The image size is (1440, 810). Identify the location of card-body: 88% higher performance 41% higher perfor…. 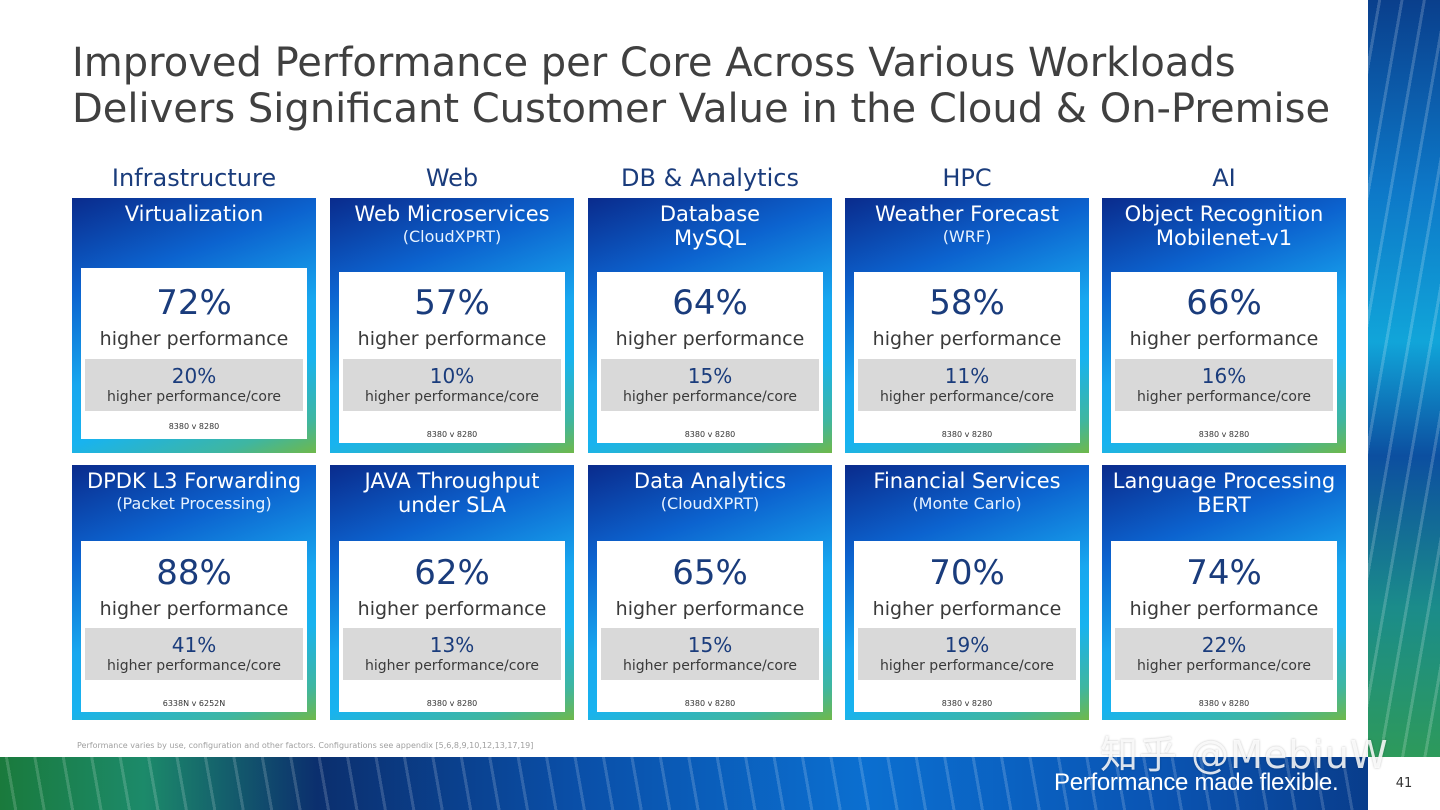
(194, 626).